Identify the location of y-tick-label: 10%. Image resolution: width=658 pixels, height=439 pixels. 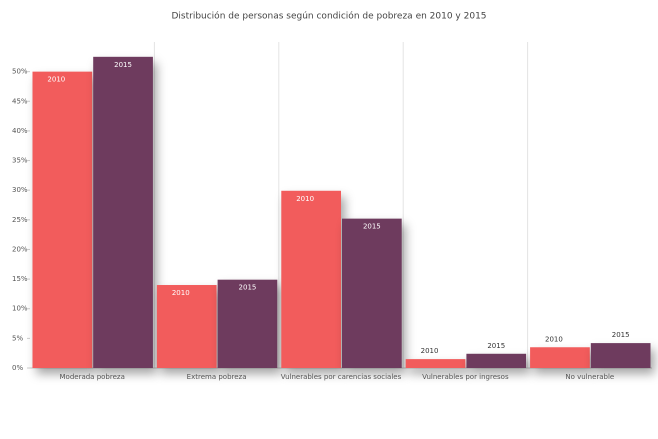
(20, 309).